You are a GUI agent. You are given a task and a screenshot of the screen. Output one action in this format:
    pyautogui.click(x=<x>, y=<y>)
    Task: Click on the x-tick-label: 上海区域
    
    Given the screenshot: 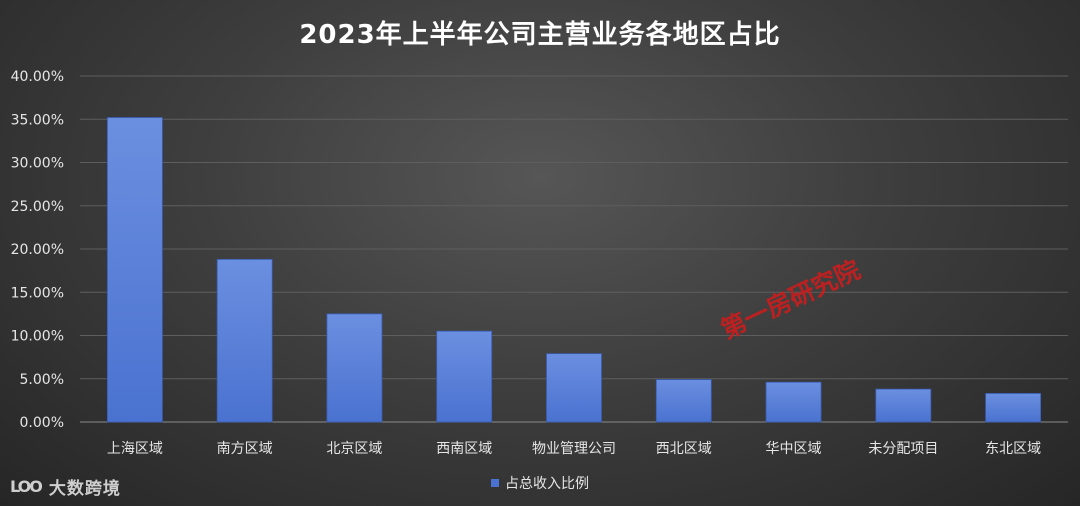 What is the action you would take?
    pyautogui.click(x=135, y=449)
    